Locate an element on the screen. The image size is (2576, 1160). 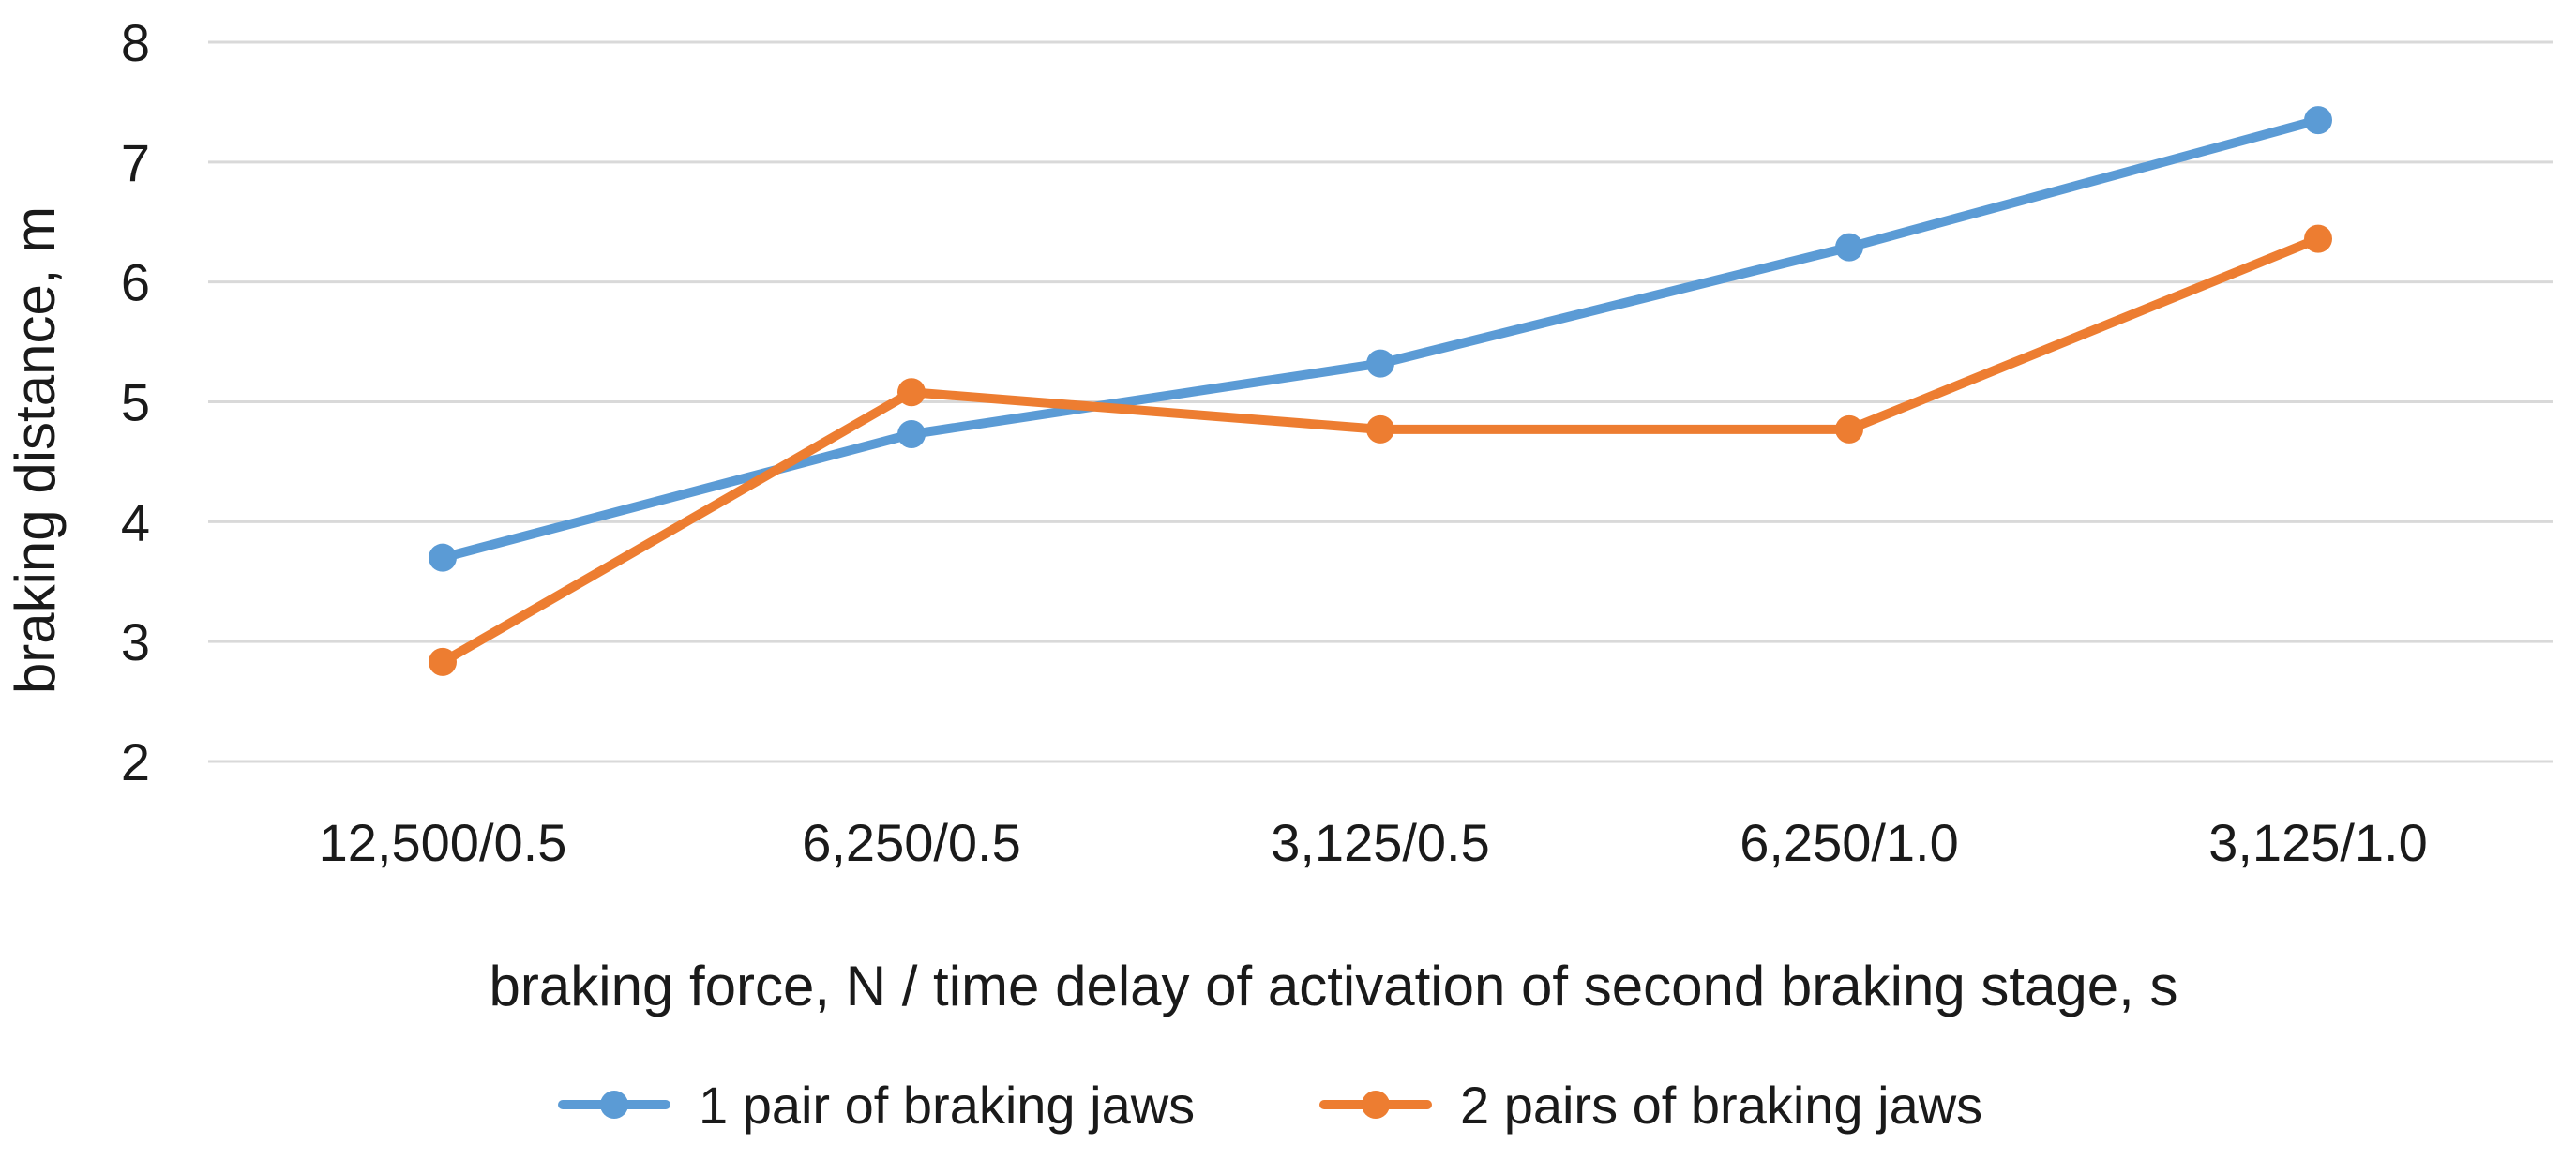
legend-item: 2 pairs of braking jaws is located at coordinates (1650, 1105).